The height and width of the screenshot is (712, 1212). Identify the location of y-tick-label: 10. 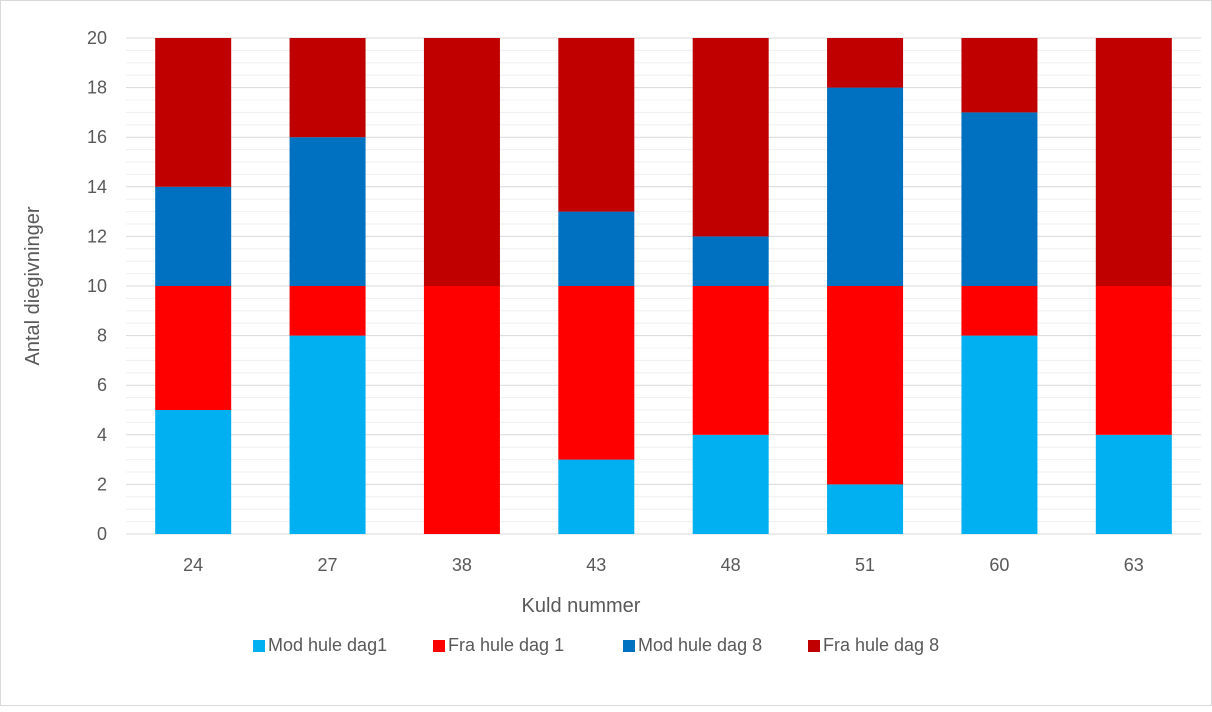
(97, 286).